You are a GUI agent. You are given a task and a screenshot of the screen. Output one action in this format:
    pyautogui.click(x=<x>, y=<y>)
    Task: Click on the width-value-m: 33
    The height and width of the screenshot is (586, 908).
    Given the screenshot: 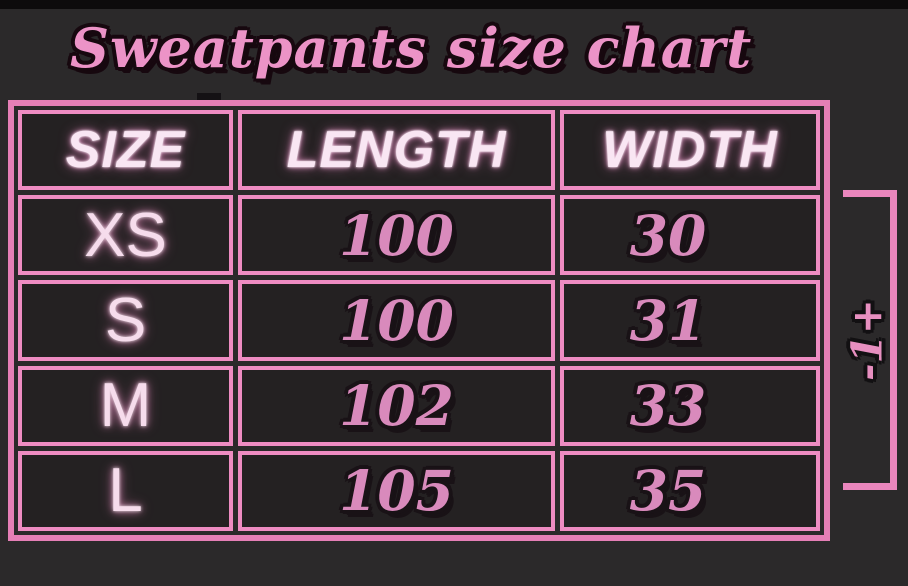 What is the action you would take?
    pyautogui.click(x=668, y=406)
    